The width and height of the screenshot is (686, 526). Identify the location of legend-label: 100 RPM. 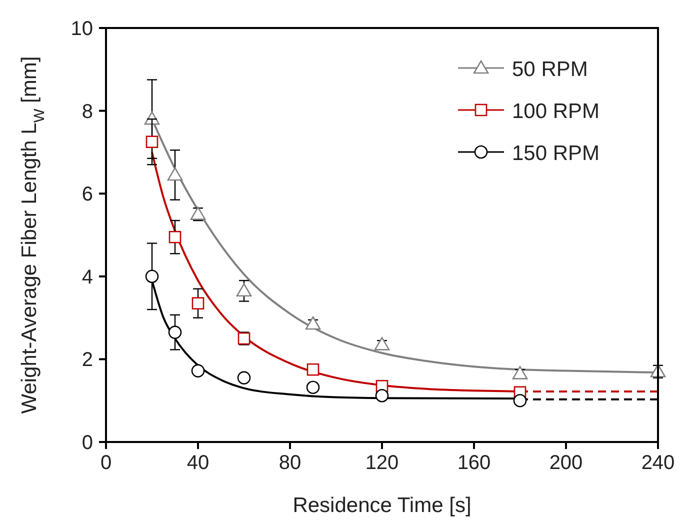
(556, 111).